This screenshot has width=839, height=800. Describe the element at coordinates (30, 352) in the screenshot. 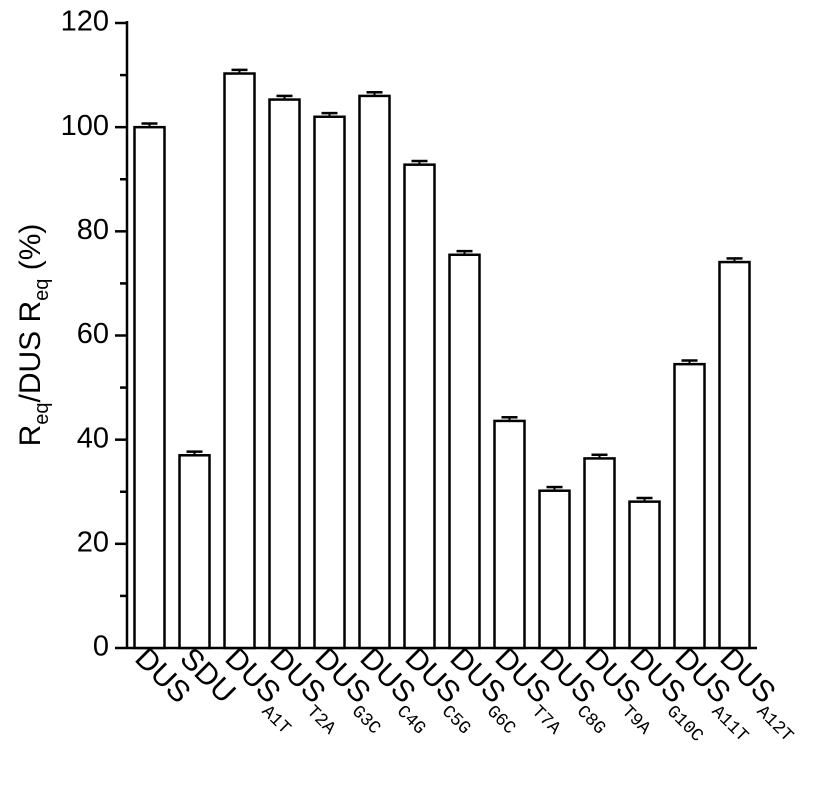

I see `y-label-part: /DUS R` at that location.